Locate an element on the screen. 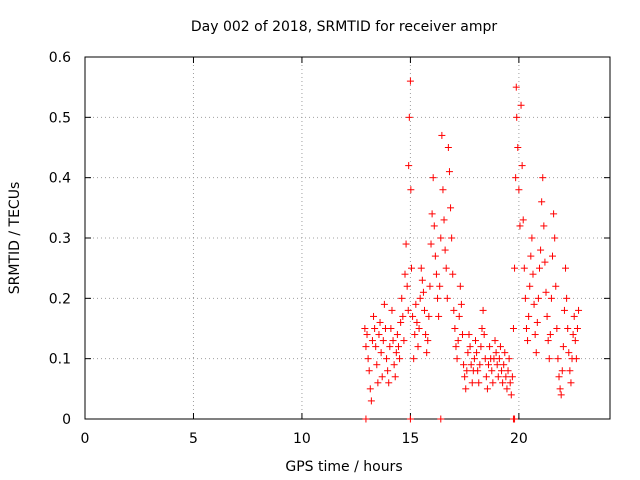  y-tick-label: 0 is located at coordinates (66, 420).